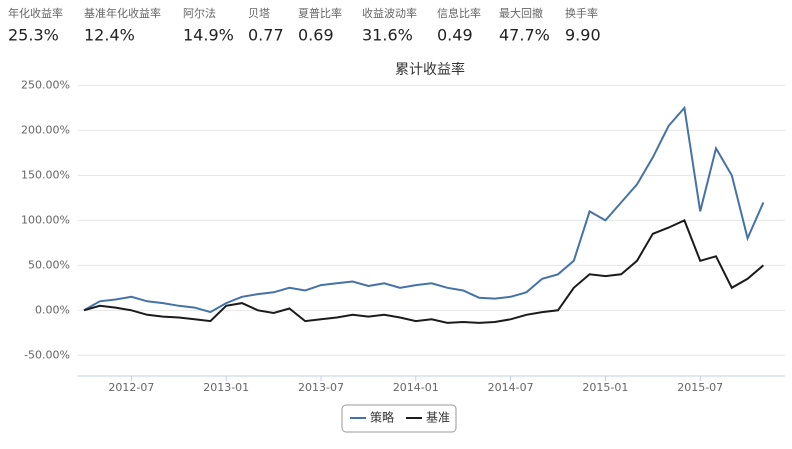 Image resolution: width=792 pixels, height=449 pixels. Describe the element at coordinates (430, 69) in the screenshot. I see `chart-title: 累计收益率` at that location.